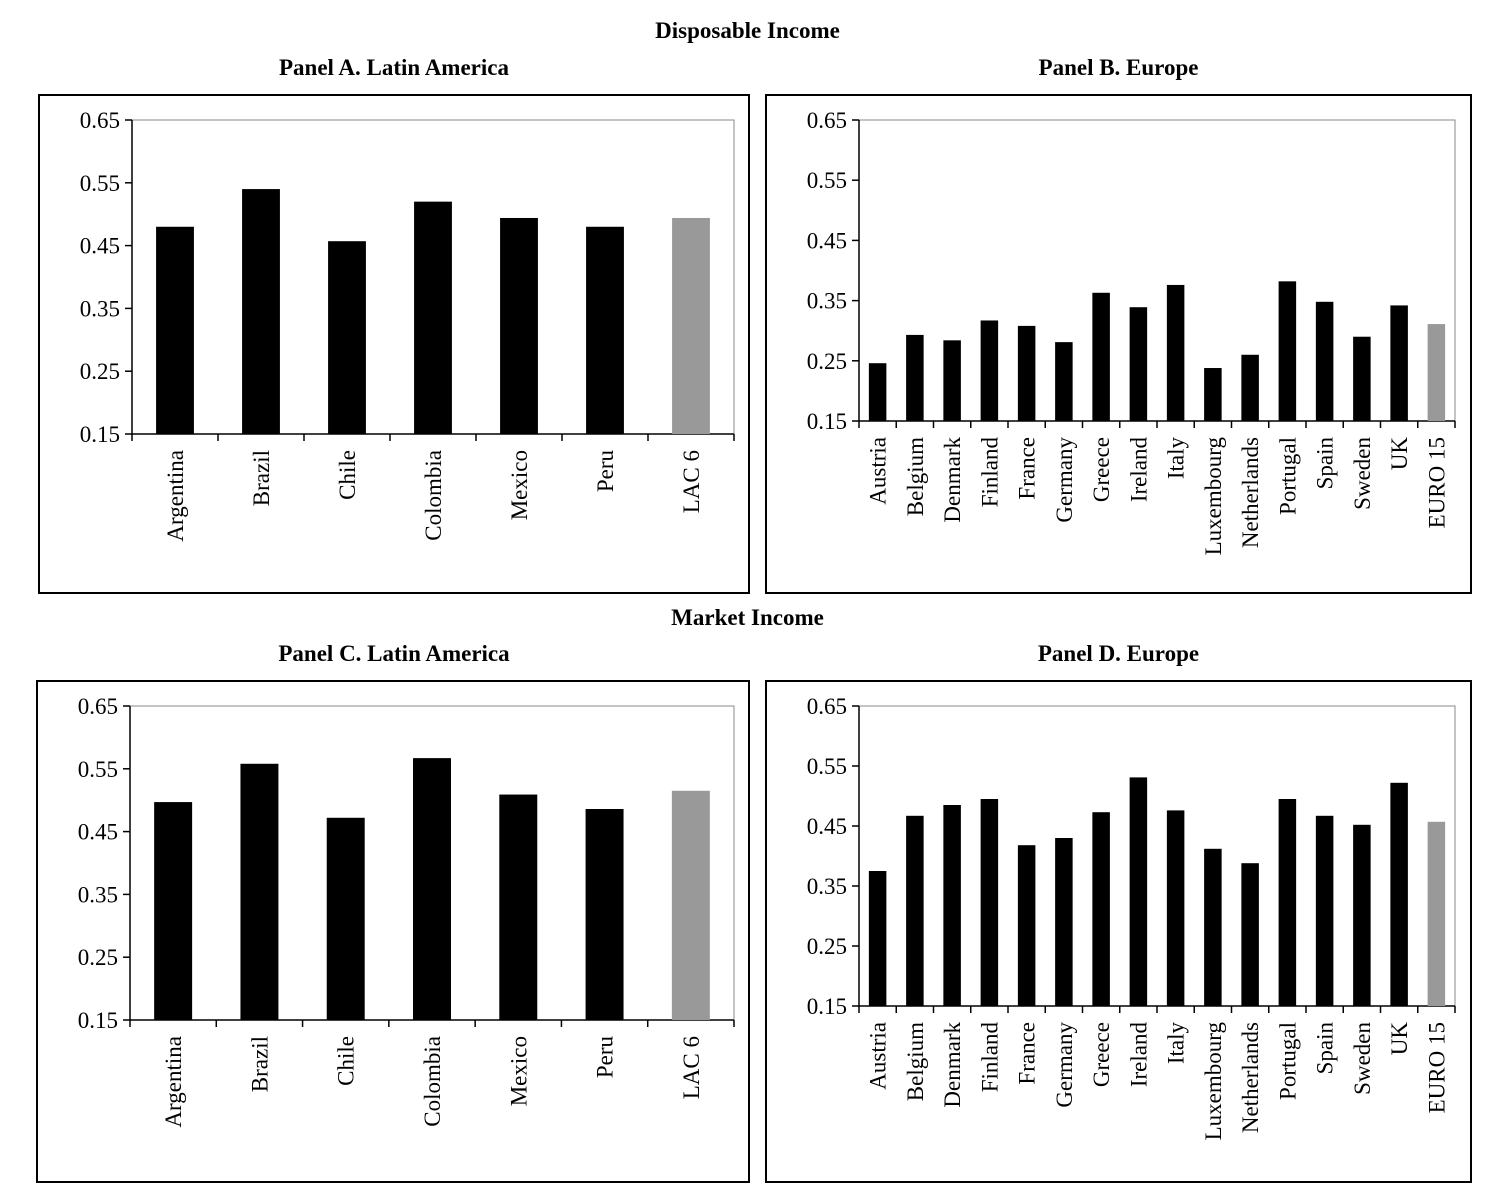  Describe the element at coordinates (1138, 470) in the screenshot. I see `x-category-label: Ireland` at that location.